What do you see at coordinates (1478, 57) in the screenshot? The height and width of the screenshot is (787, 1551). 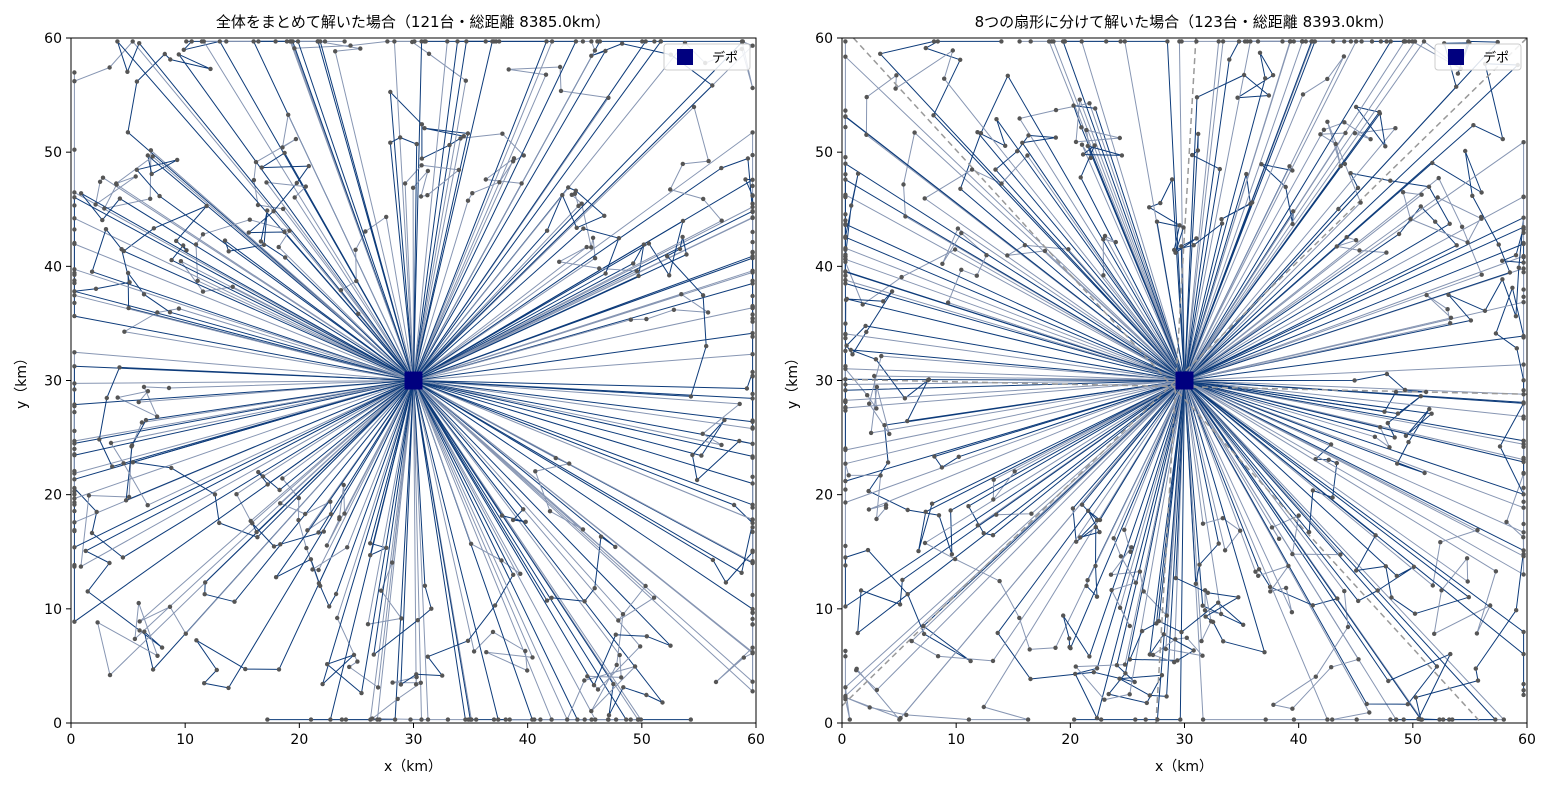 I see `legend: デポ` at bounding box center [1478, 57].